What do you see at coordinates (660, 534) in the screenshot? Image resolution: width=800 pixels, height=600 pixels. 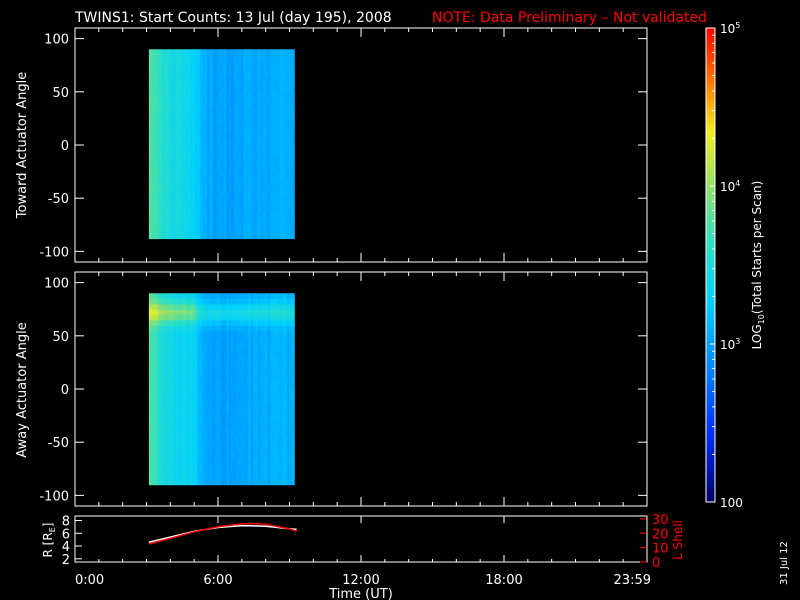 I see `orbit-right-tick-label: 20` at bounding box center [660, 534].